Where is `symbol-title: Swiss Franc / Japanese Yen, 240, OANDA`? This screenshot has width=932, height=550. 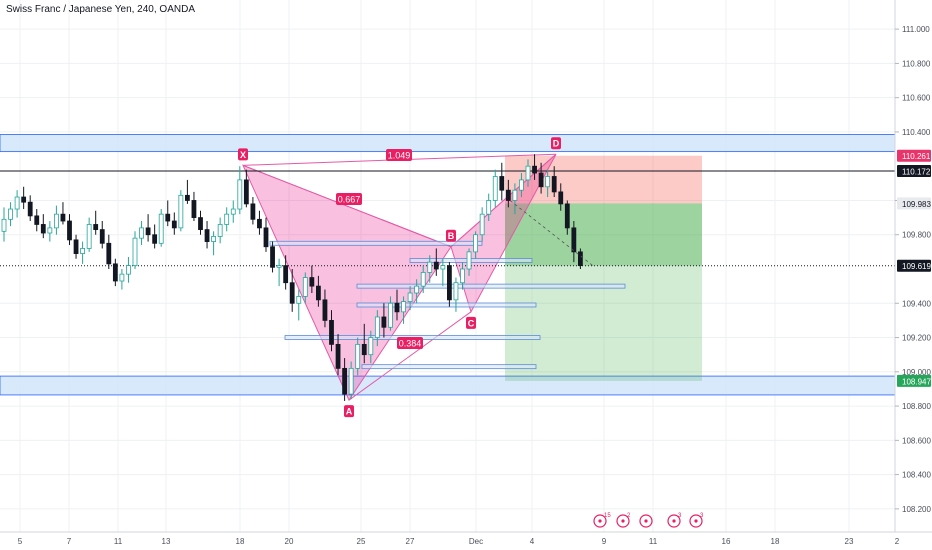
symbol-title: Swiss Franc / Japanese Yen, 240, OANDA is located at coordinates (100, 9).